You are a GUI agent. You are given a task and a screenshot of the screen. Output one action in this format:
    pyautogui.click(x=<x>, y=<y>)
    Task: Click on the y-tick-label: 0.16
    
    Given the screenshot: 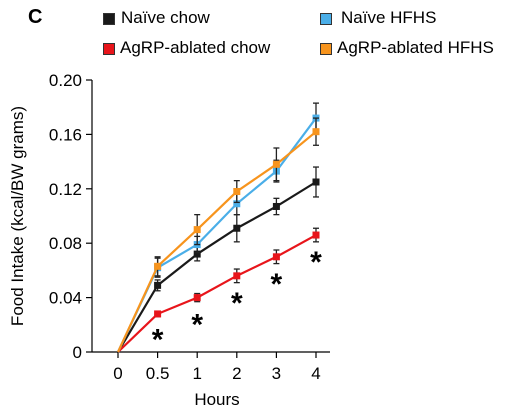 What is the action you would take?
    pyautogui.click(x=65, y=134)
    